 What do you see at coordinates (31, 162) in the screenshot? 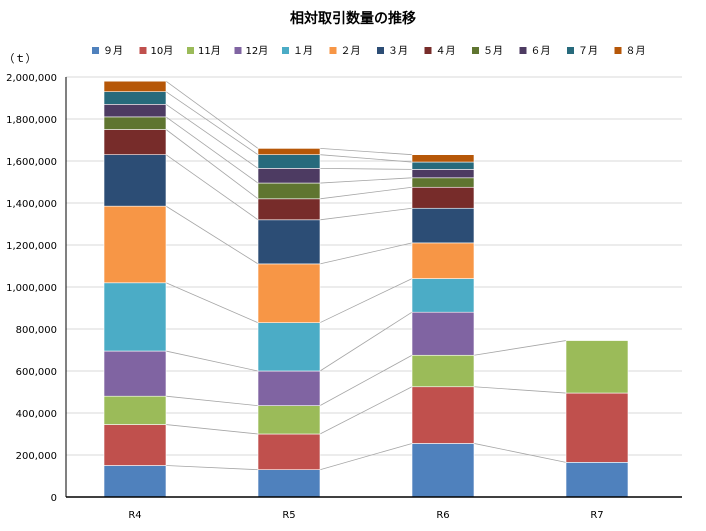
I see `y-tick-label: 1,600,000` at bounding box center [31, 162].